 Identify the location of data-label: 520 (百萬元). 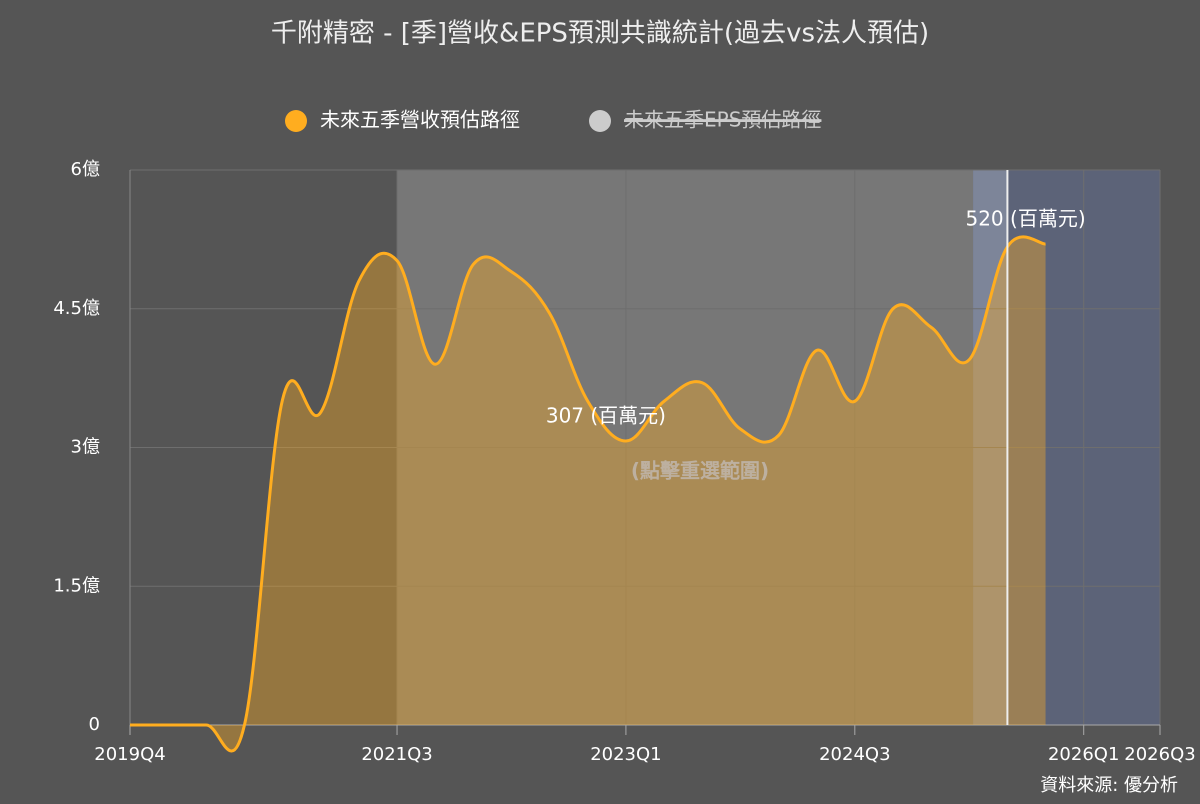
(1025, 219).